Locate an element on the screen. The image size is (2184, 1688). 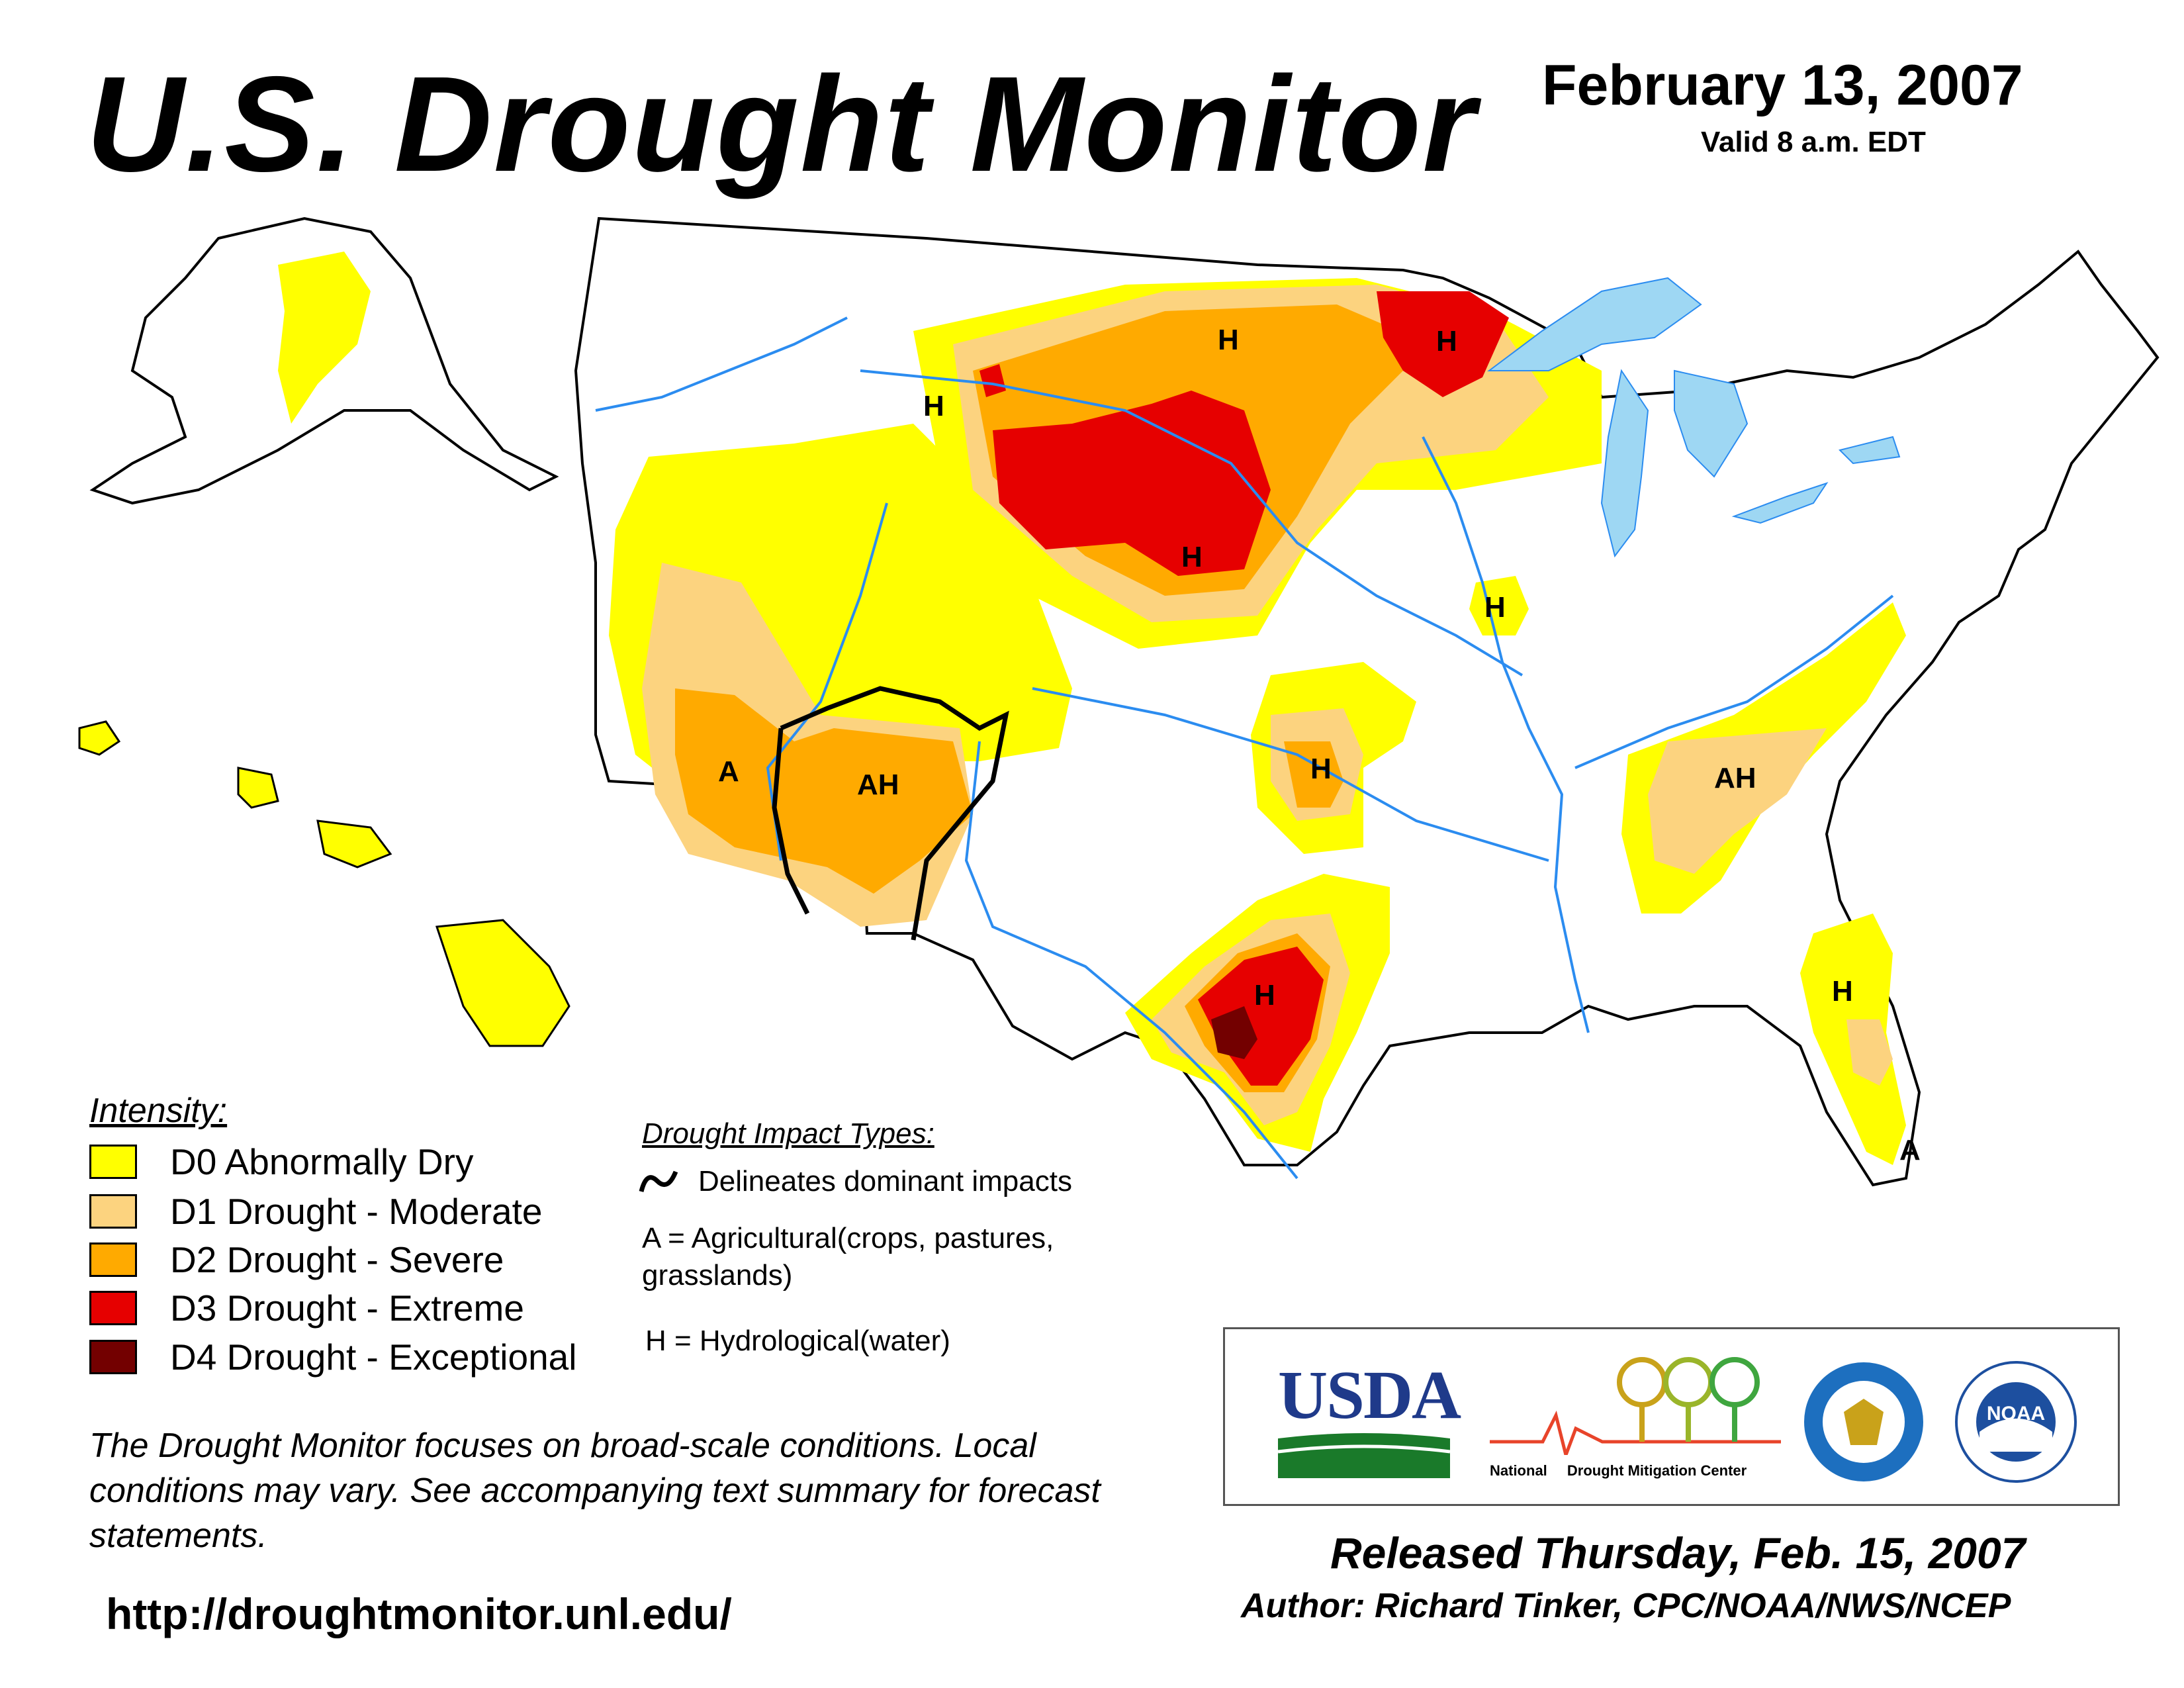
lake-ontario is located at coordinates (1870, 450).